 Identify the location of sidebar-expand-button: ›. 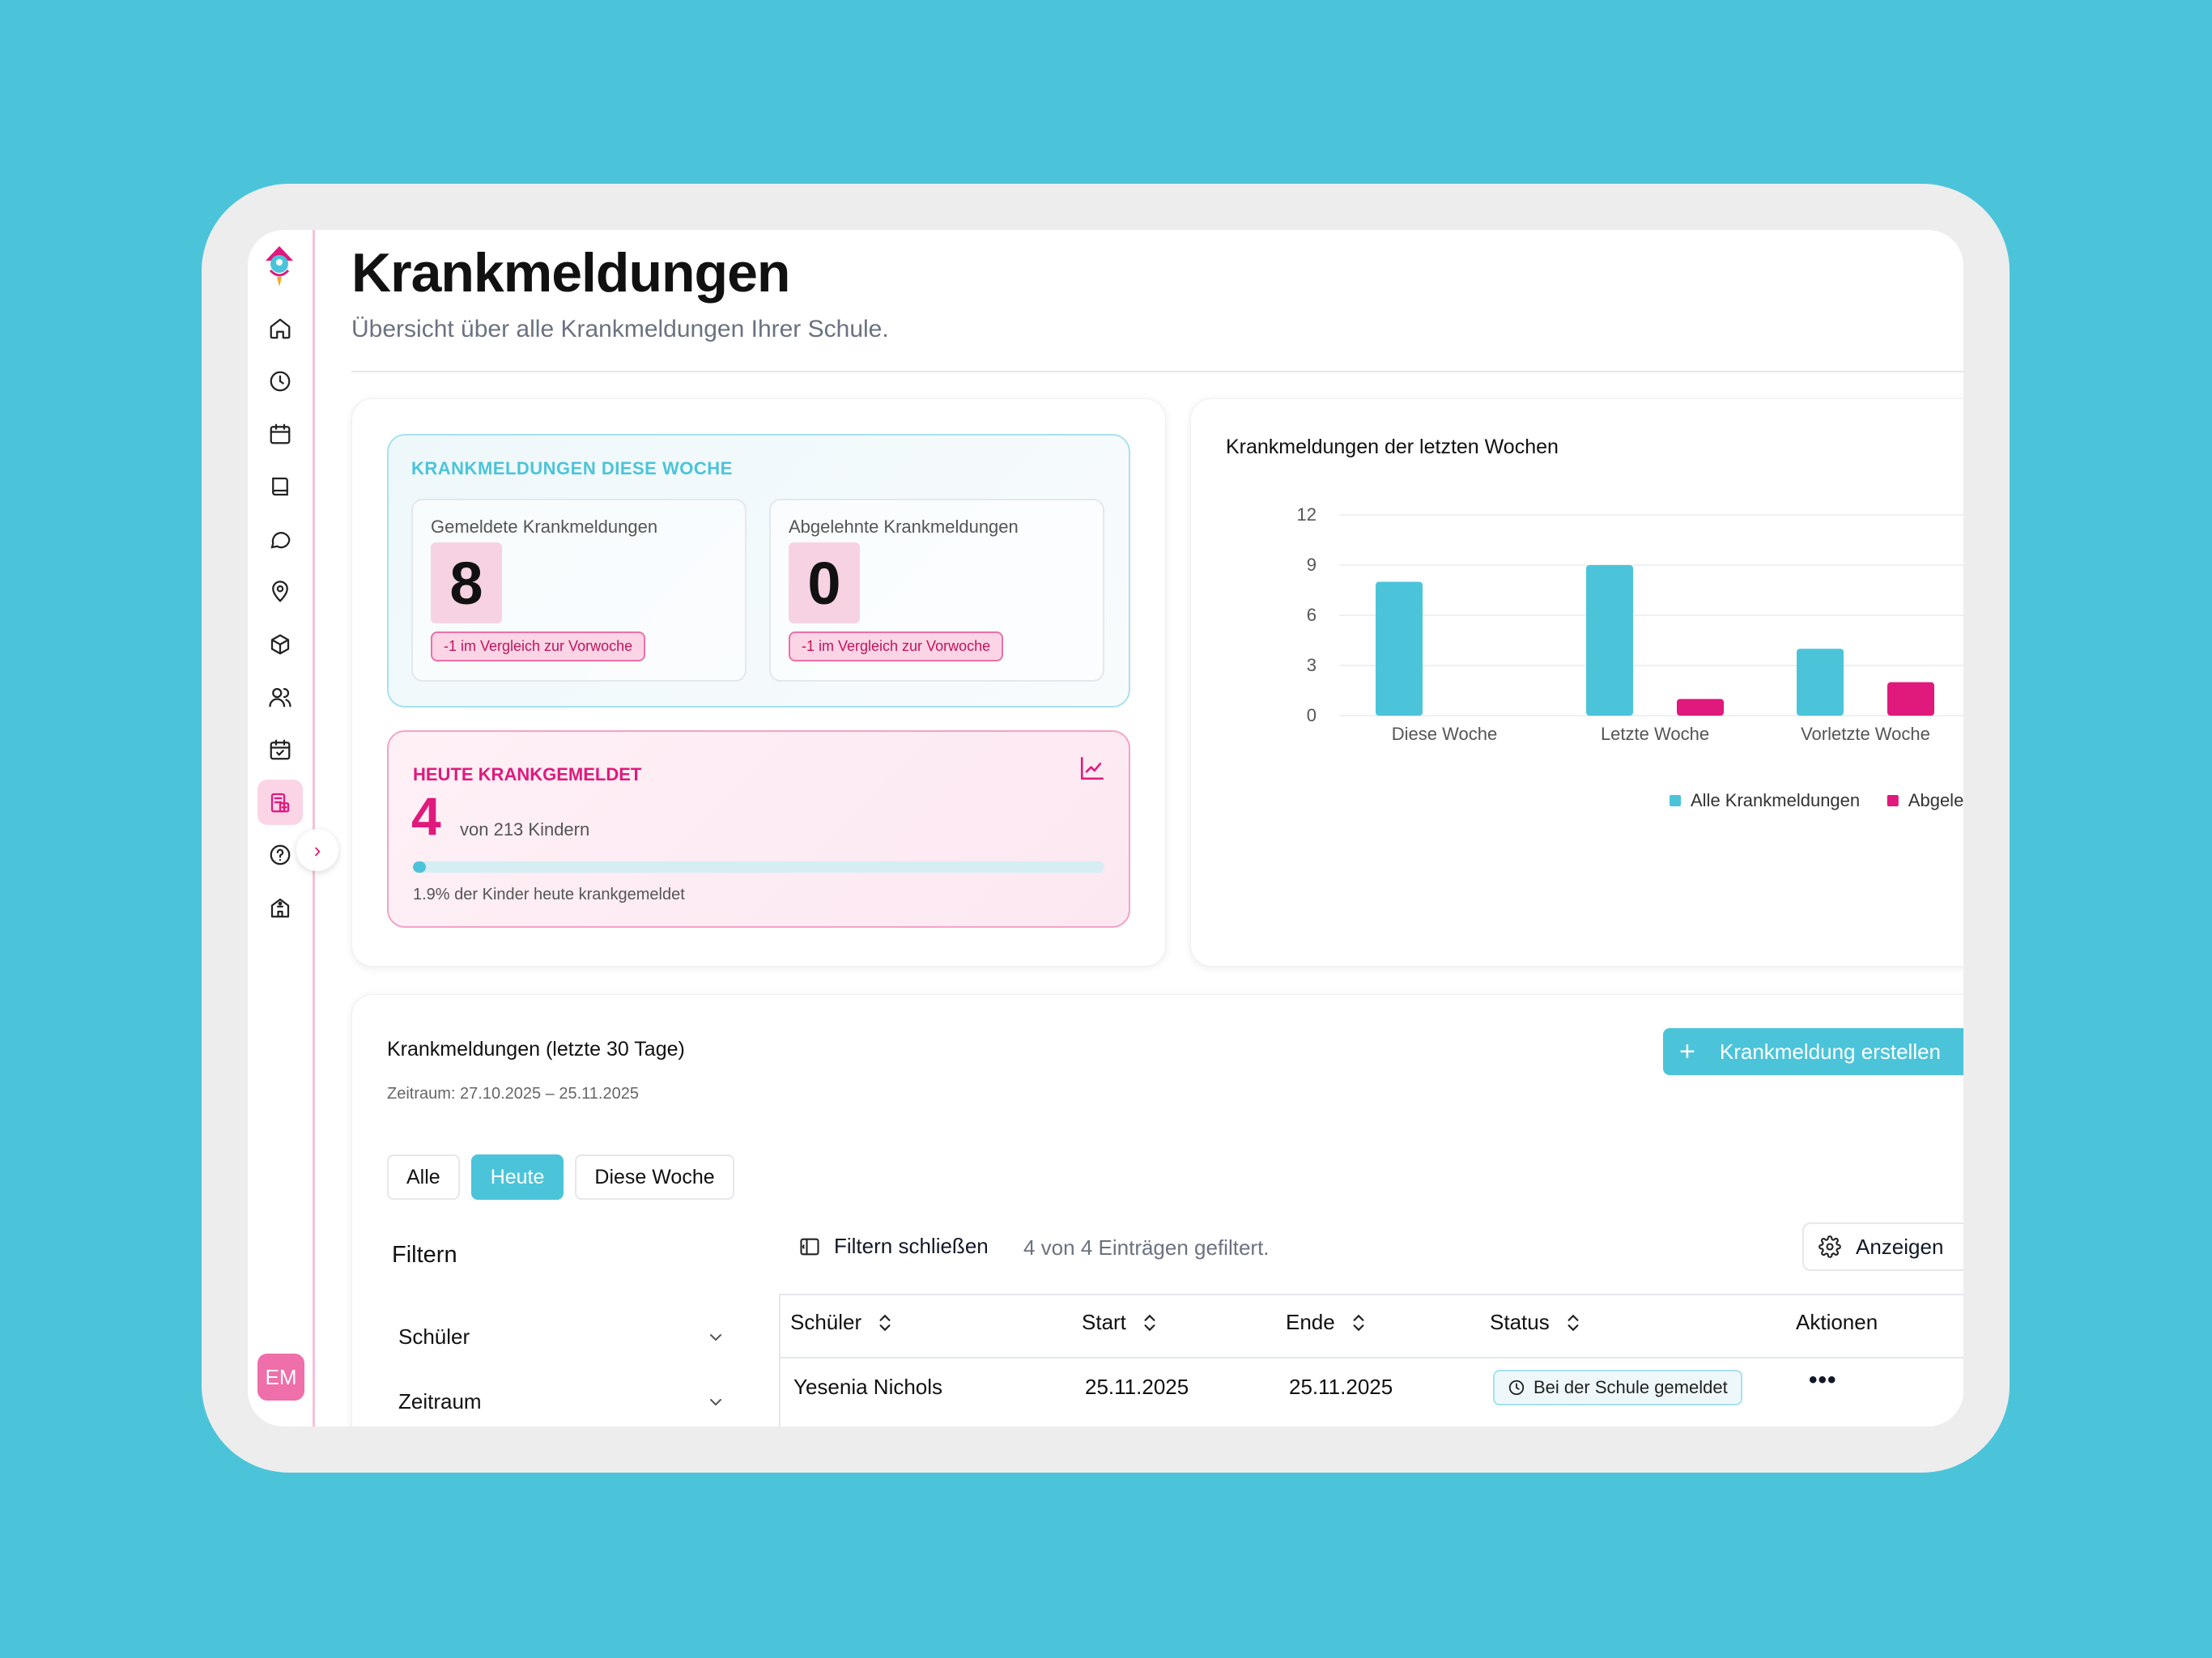
(317, 850).